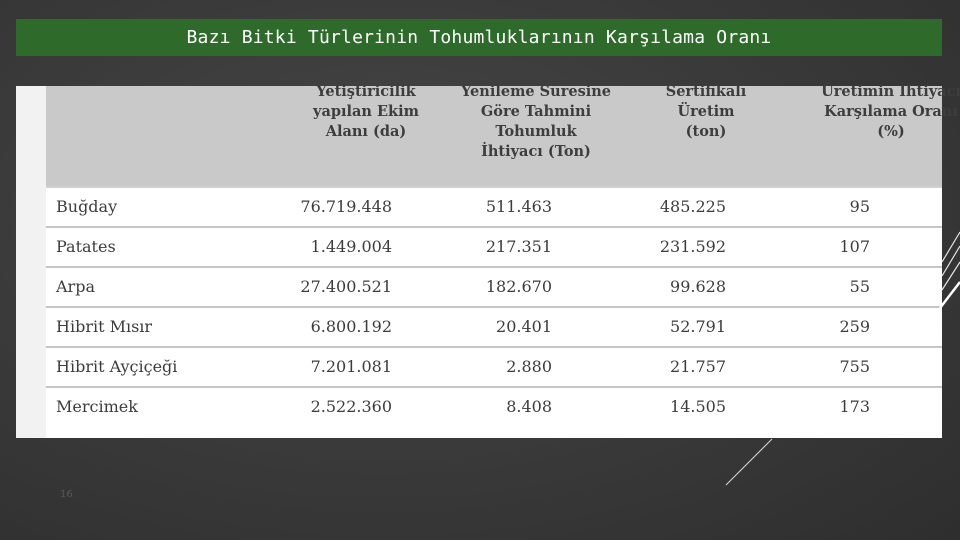 The width and height of the screenshot is (960, 540). Describe the element at coordinates (66, 494) in the screenshot. I see `page-number: 16` at that location.